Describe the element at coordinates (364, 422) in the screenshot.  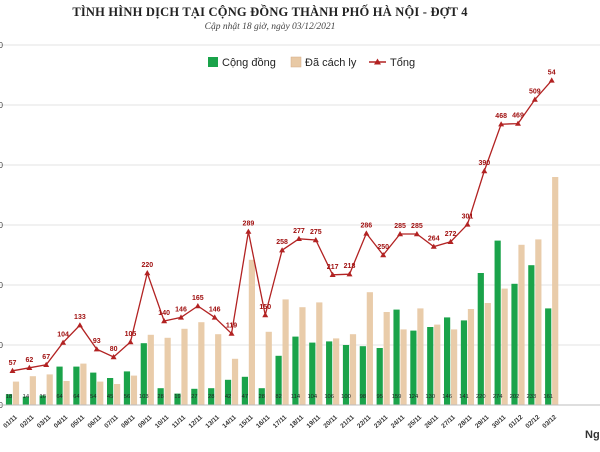
I see `x-tick-label: 22/11` at that location.